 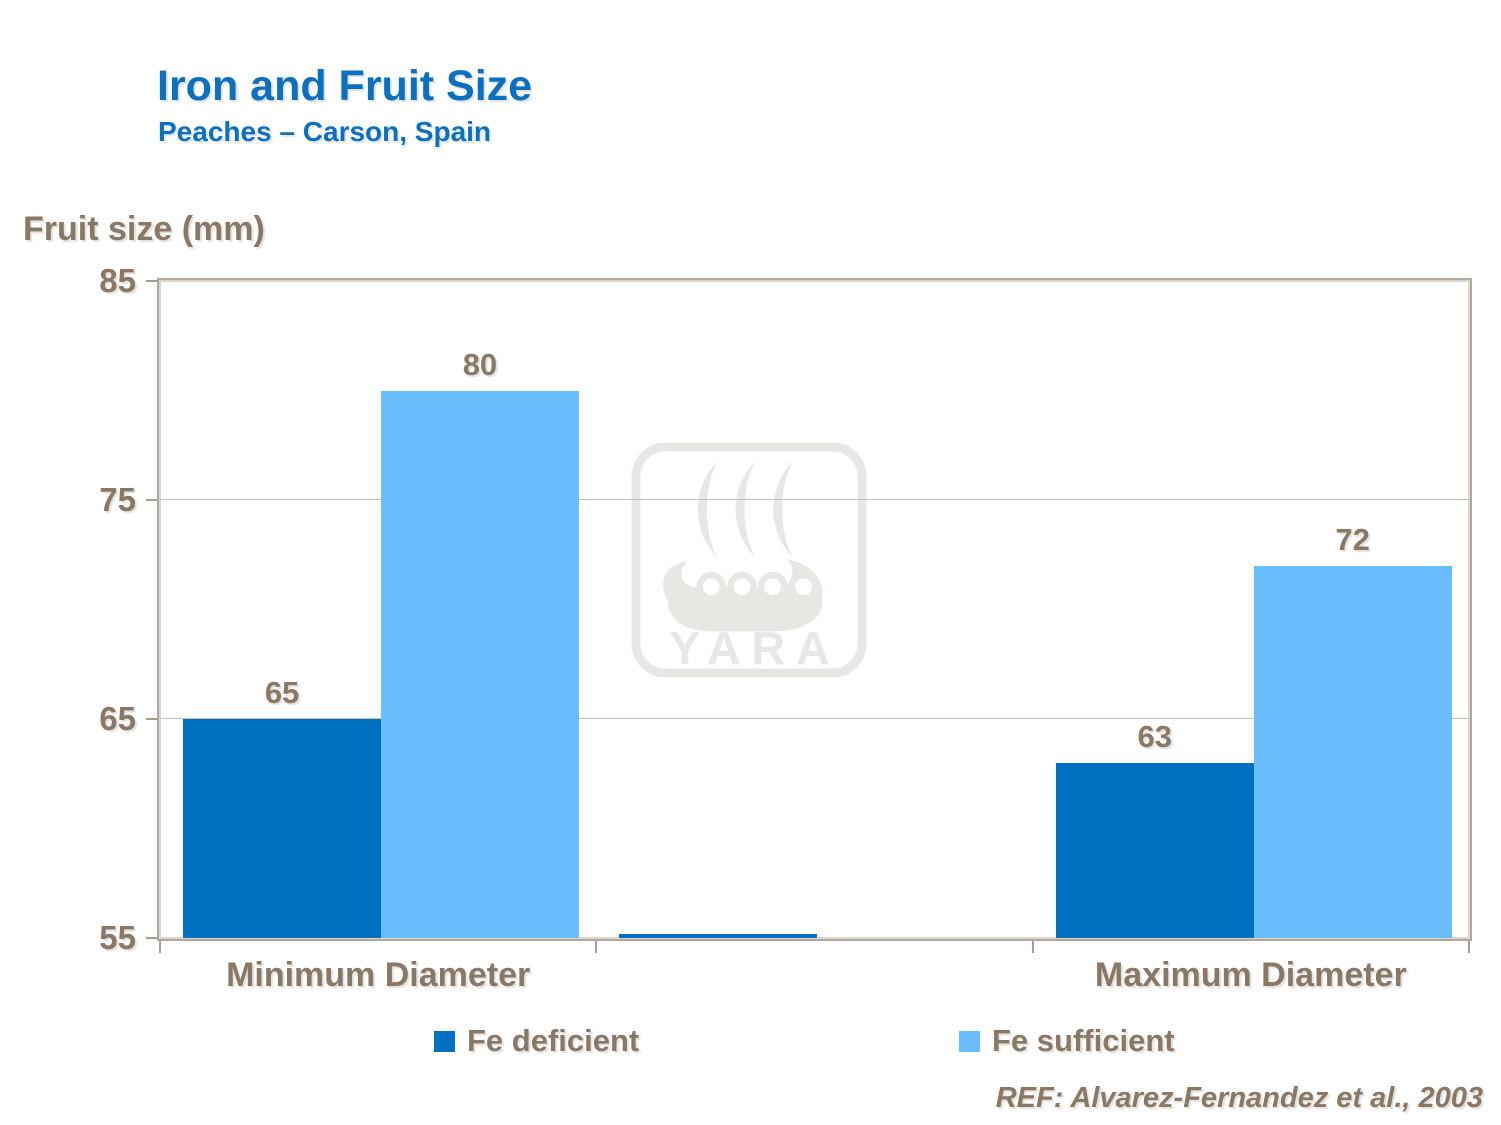 I want to click on bar-fe-deficient-cat0, so click(x=282, y=828).